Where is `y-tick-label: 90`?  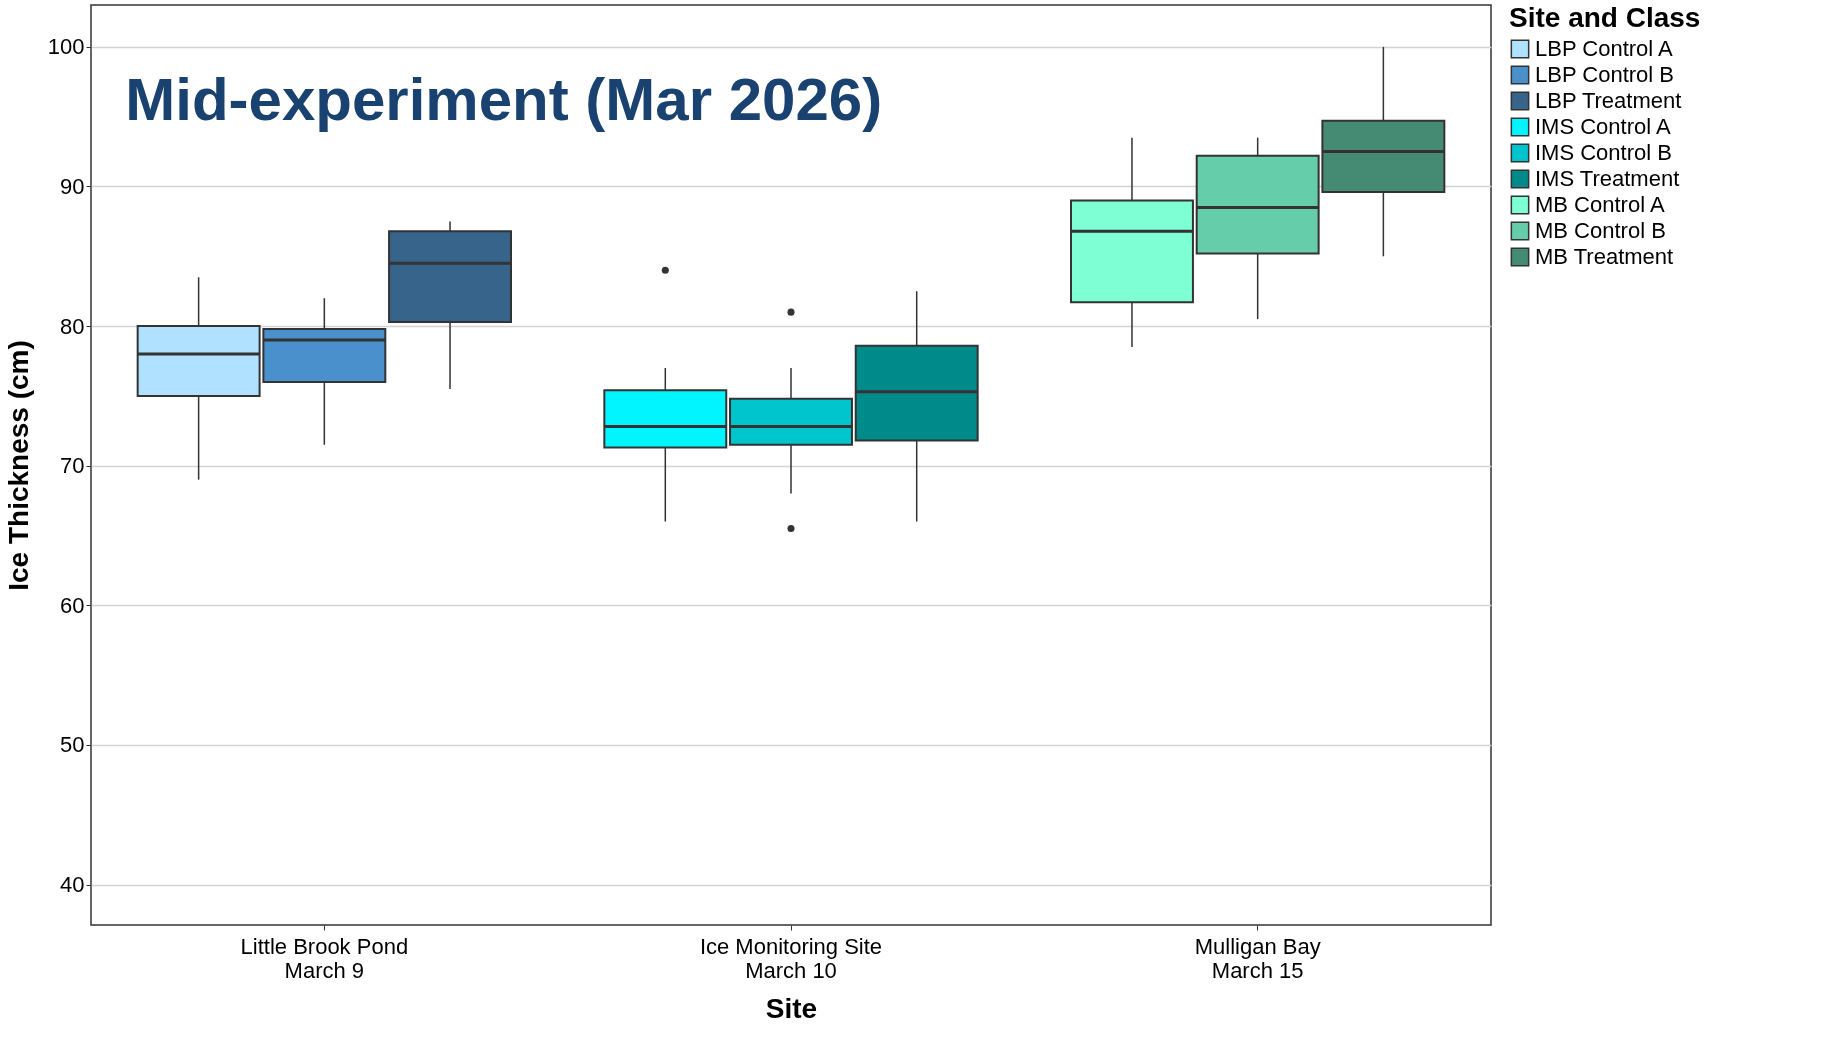
y-tick-label: 90 is located at coordinates (72, 186).